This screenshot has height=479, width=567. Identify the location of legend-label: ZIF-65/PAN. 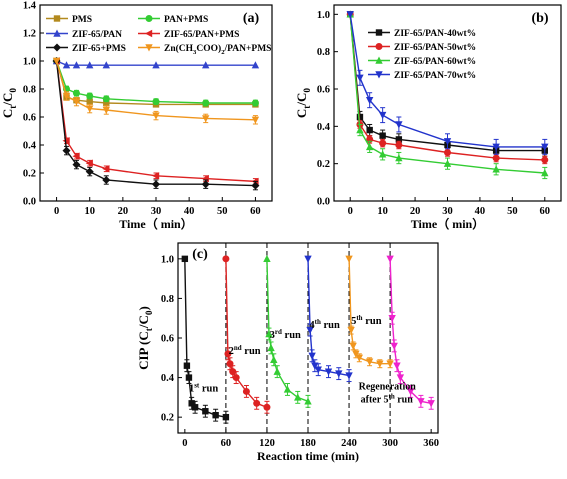
(97, 35).